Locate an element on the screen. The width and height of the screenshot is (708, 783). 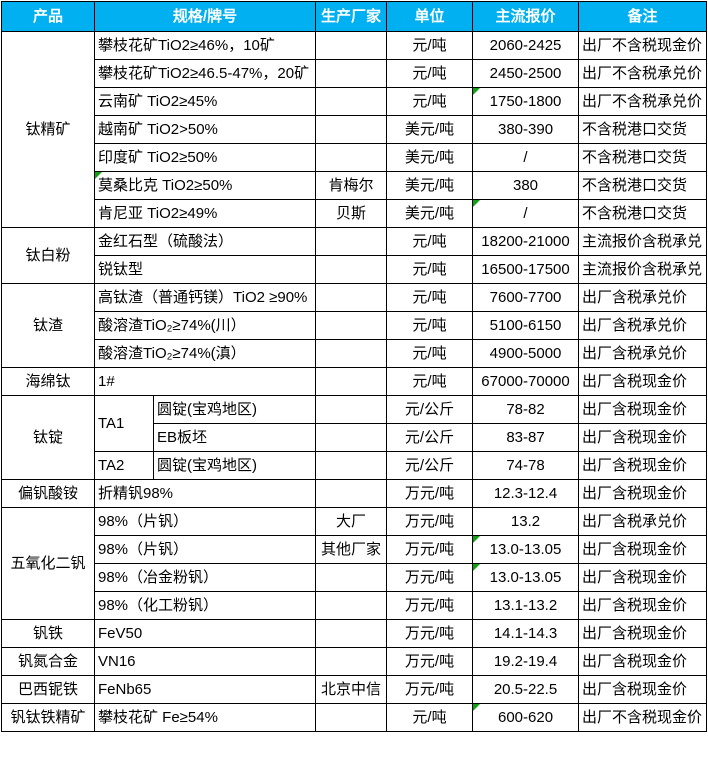
price-cell: 19.2-19.4 is located at coordinates (526, 661).